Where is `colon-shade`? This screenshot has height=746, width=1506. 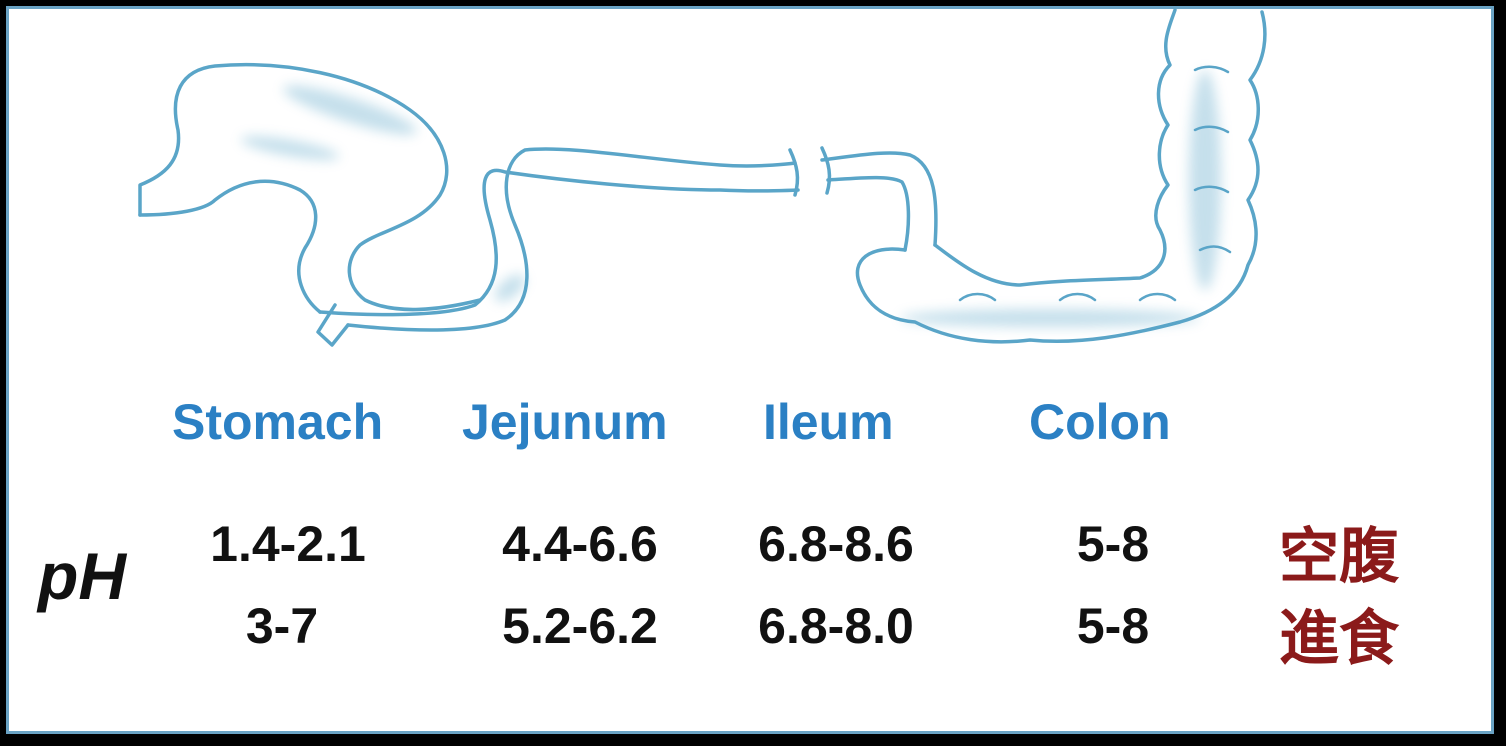 colon-shade is located at coordinates (1050, 318).